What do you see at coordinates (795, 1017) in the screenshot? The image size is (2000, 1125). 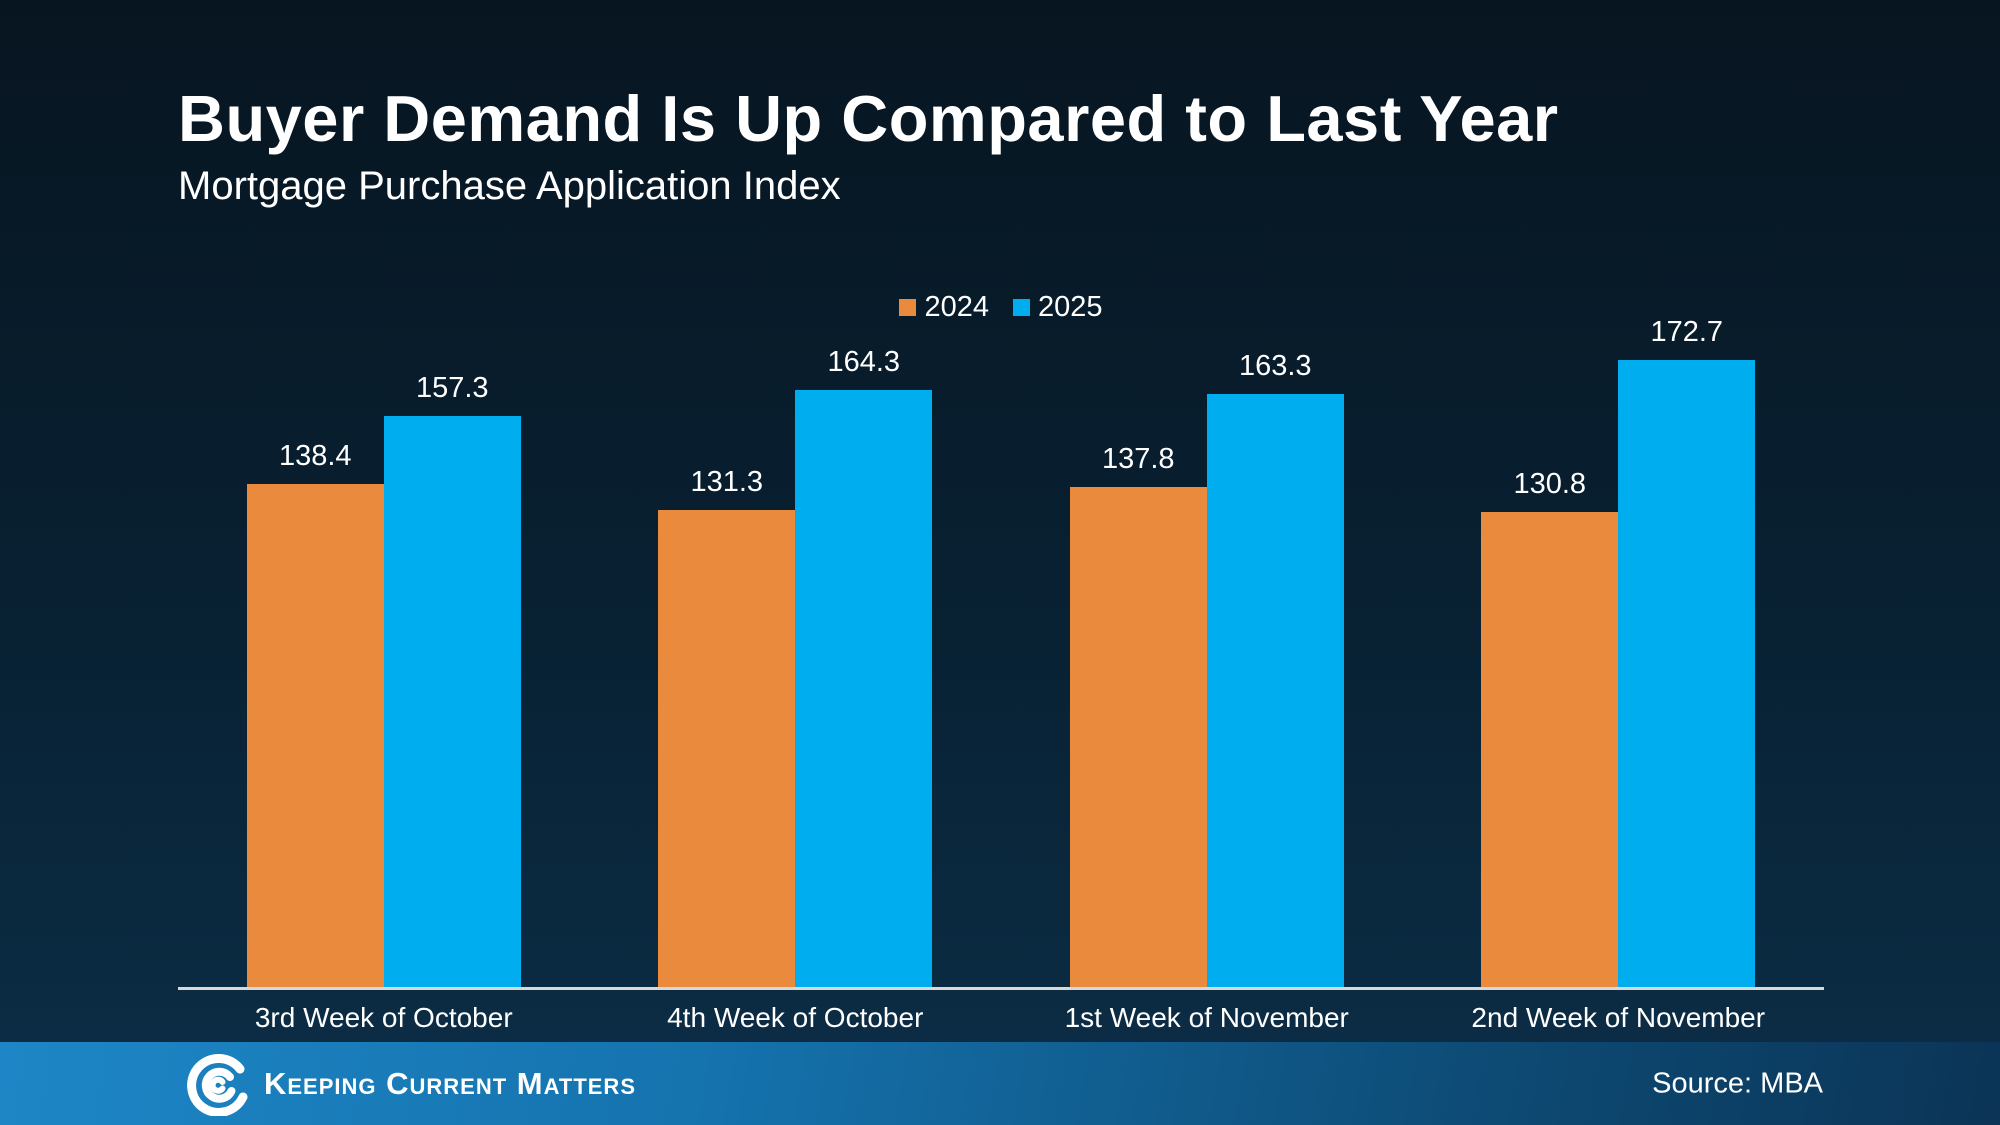 I see `x-axis-label-2: 4th Week of October` at bounding box center [795, 1017].